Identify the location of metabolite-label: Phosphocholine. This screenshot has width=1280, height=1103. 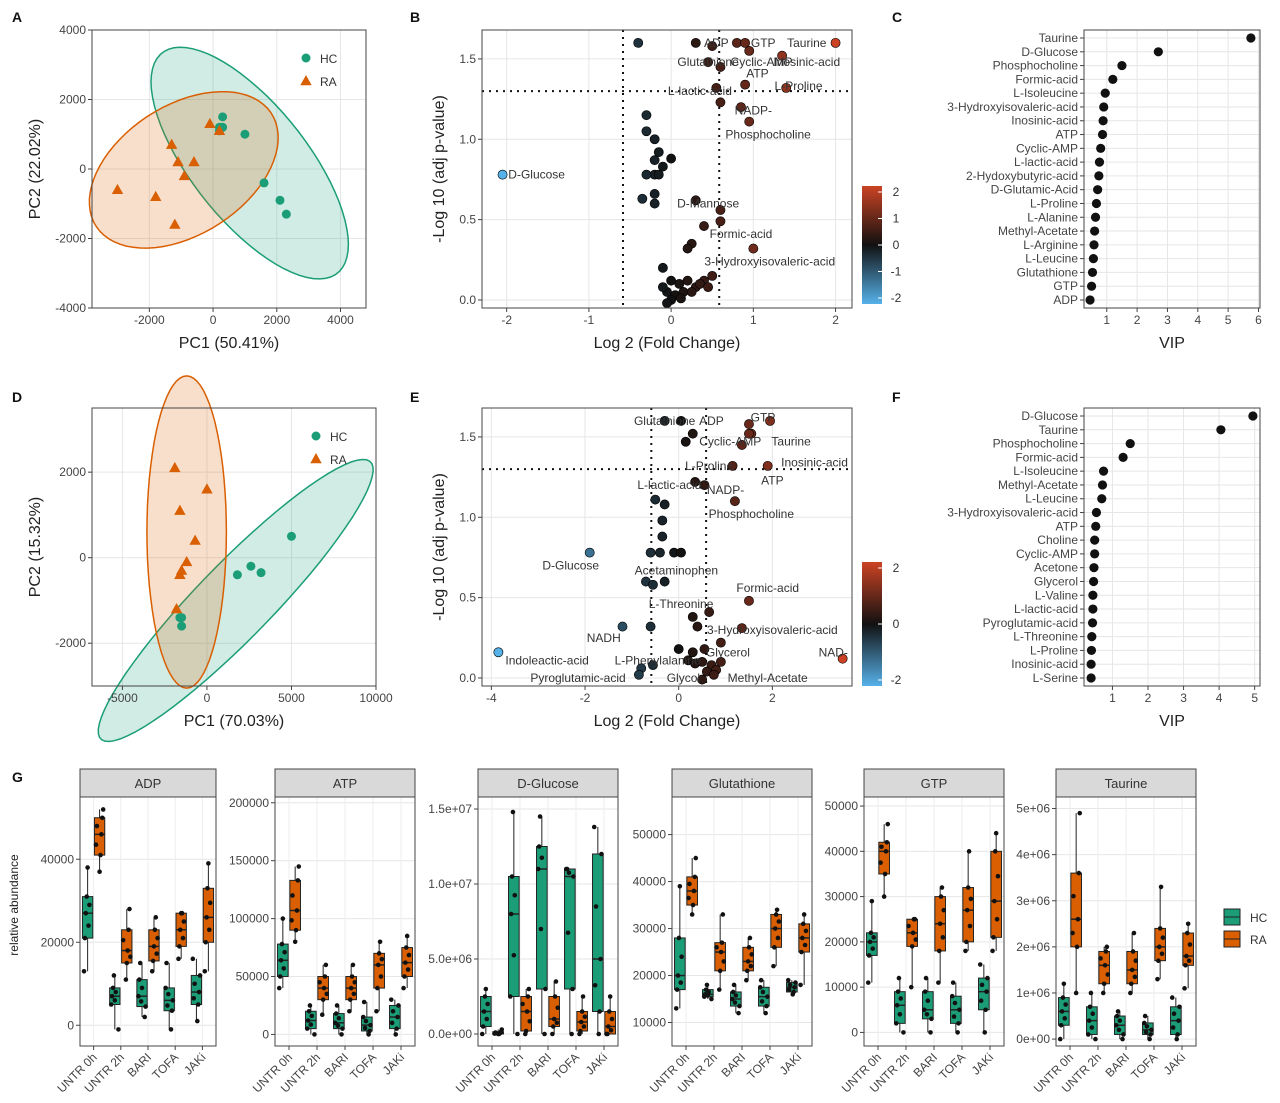
(768, 134).